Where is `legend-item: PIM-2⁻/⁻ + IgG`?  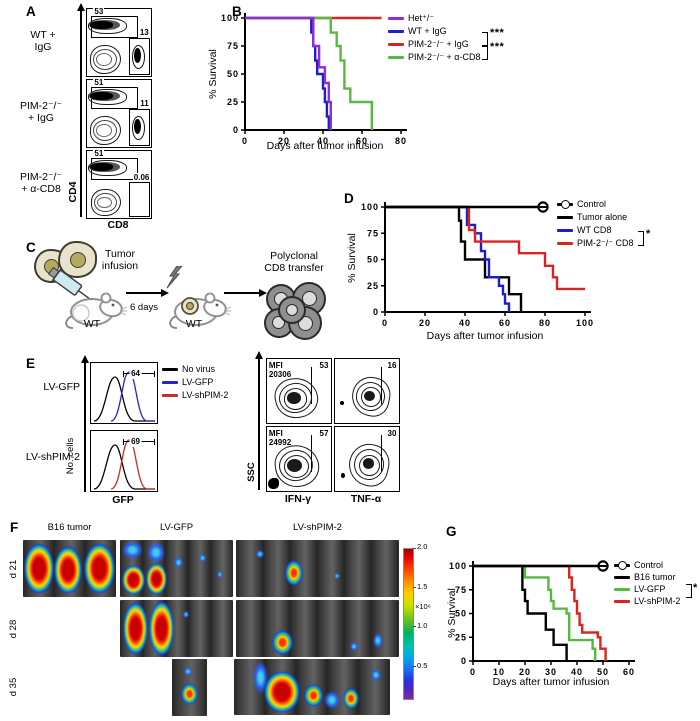
legend-item: PIM-2⁻/⁻ + IgG is located at coordinates (434, 45).